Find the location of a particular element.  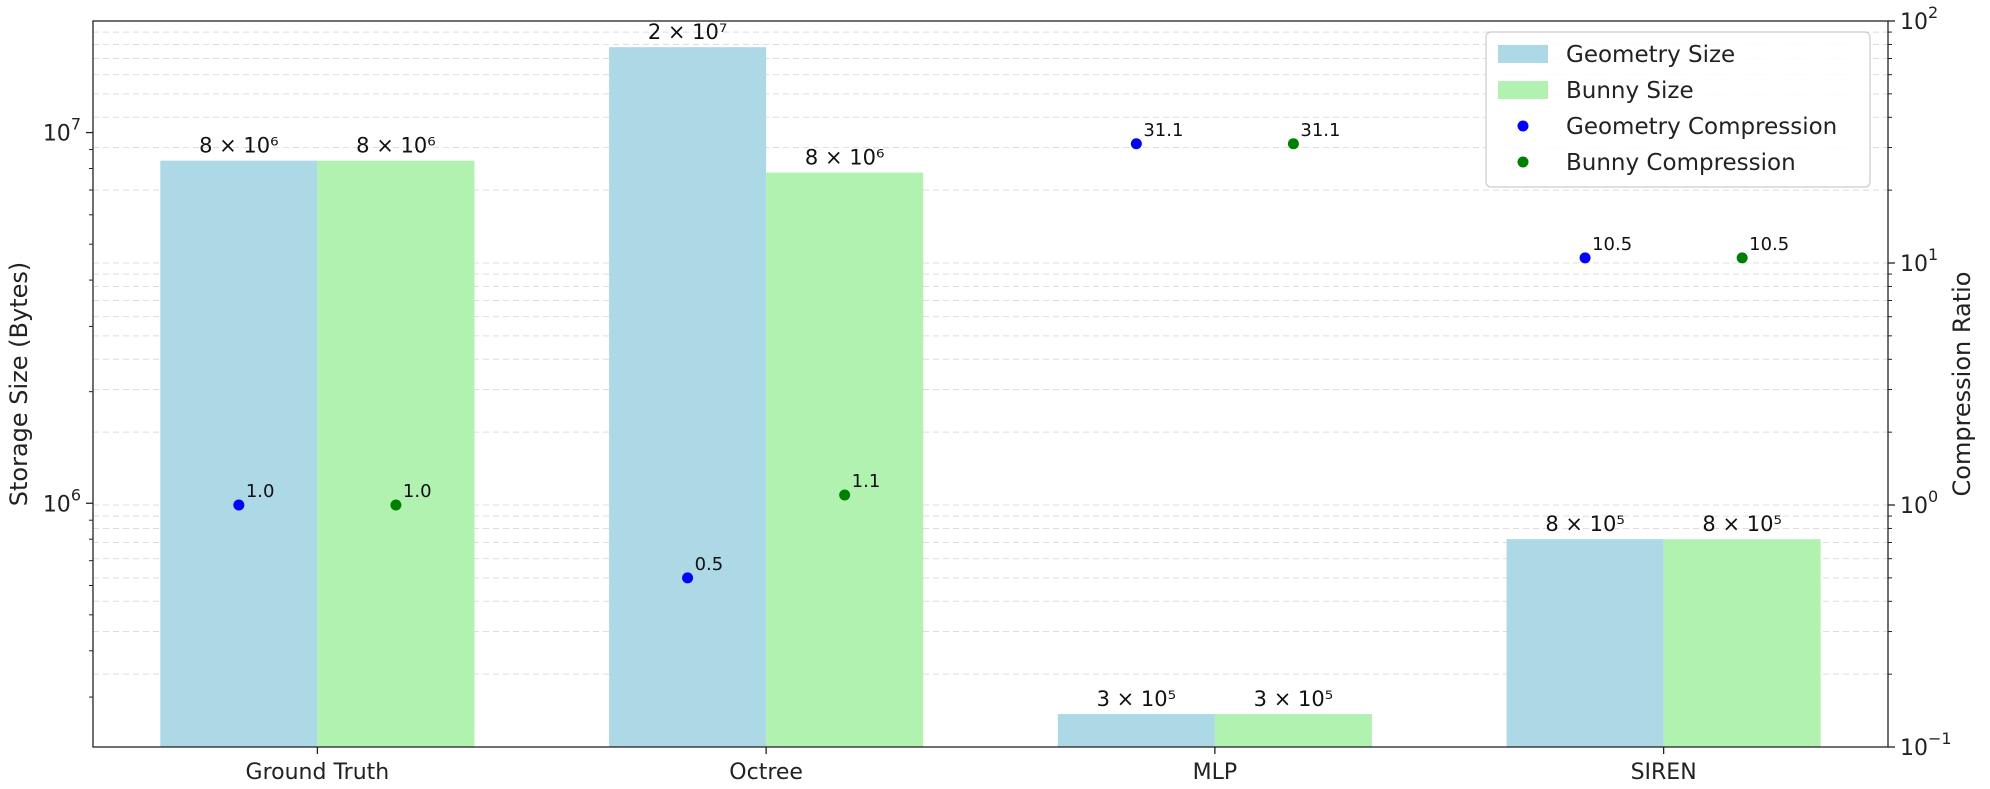

legend-label-0: Geometry Size is located at coordinates (1650, 55).